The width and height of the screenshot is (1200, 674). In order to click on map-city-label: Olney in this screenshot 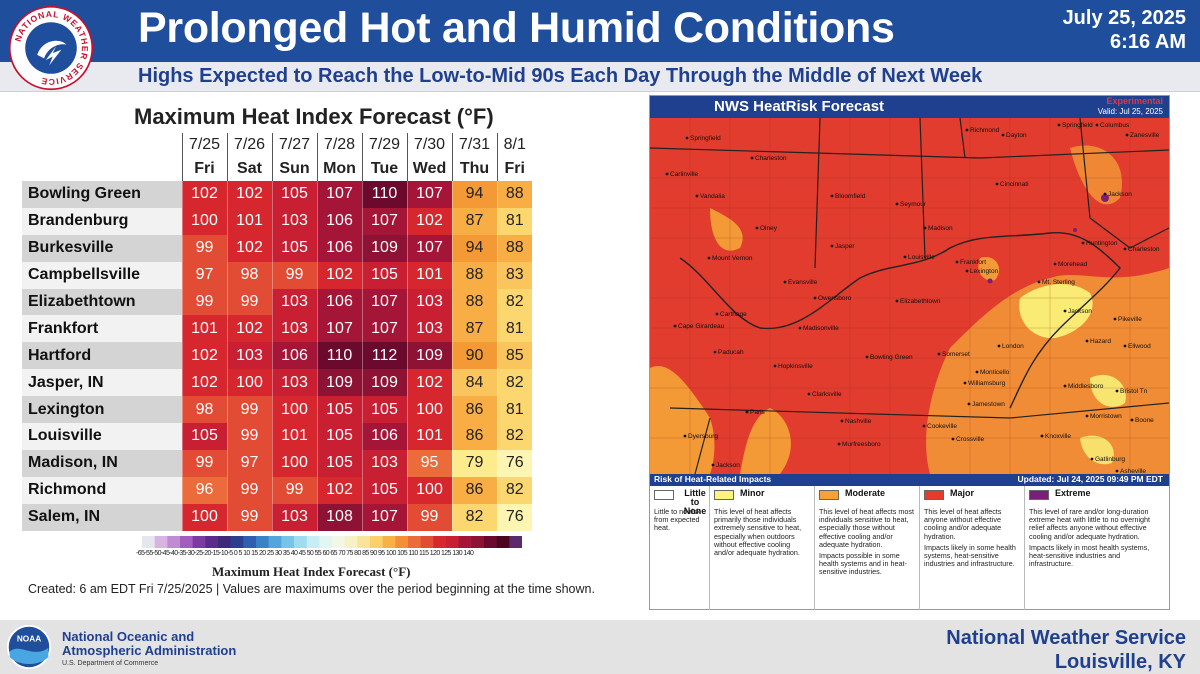, I will do `click(769, 228)`.